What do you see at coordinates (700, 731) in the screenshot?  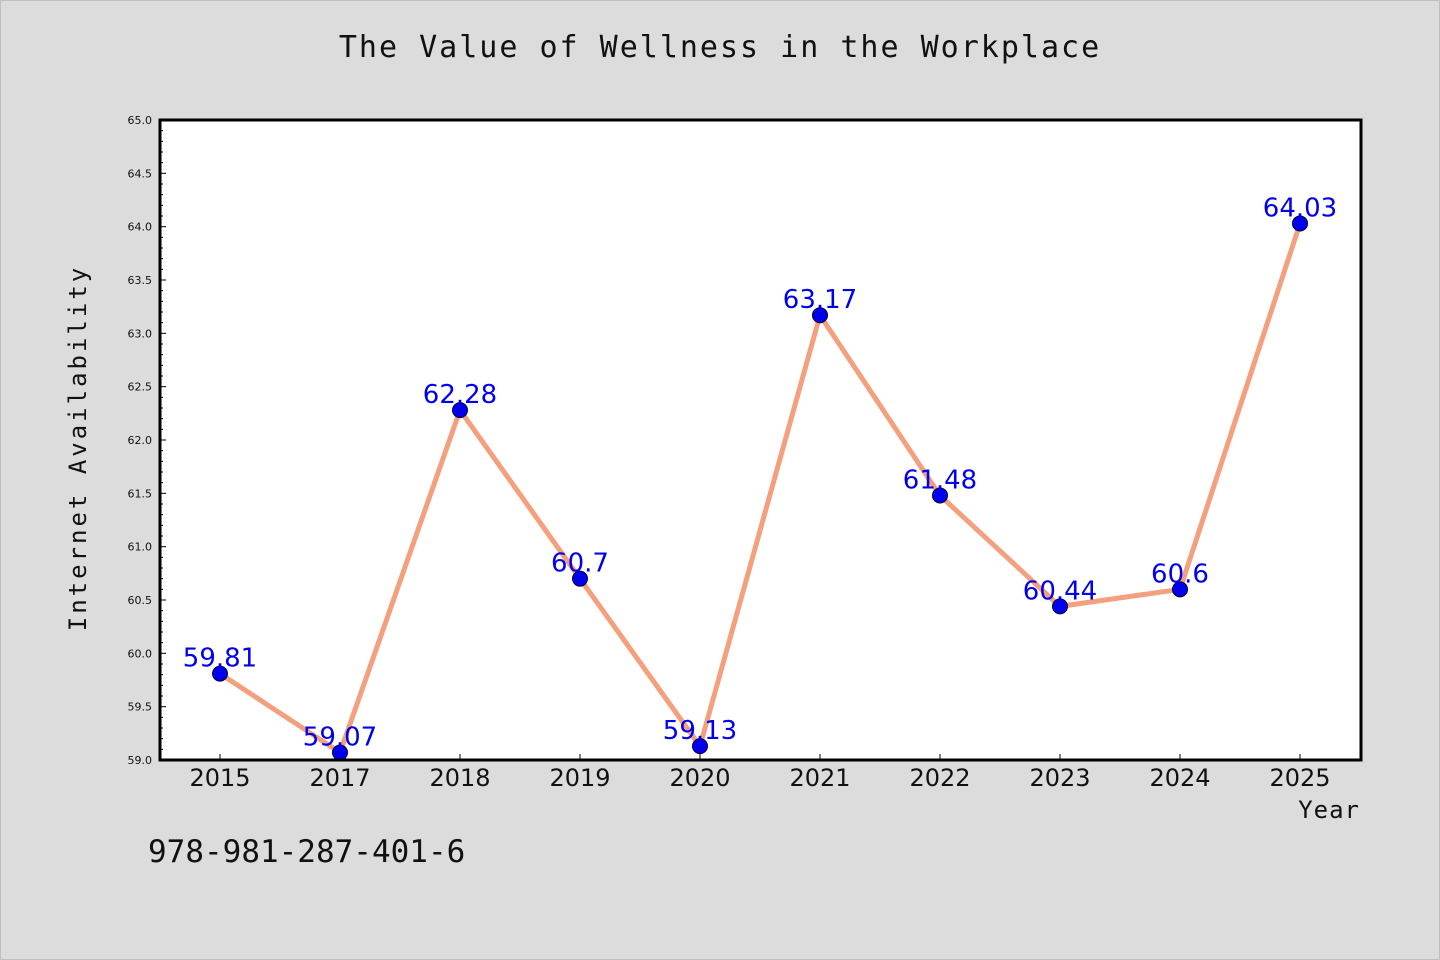 I see `data-label: 59.13` at bounding box center [700, 731].